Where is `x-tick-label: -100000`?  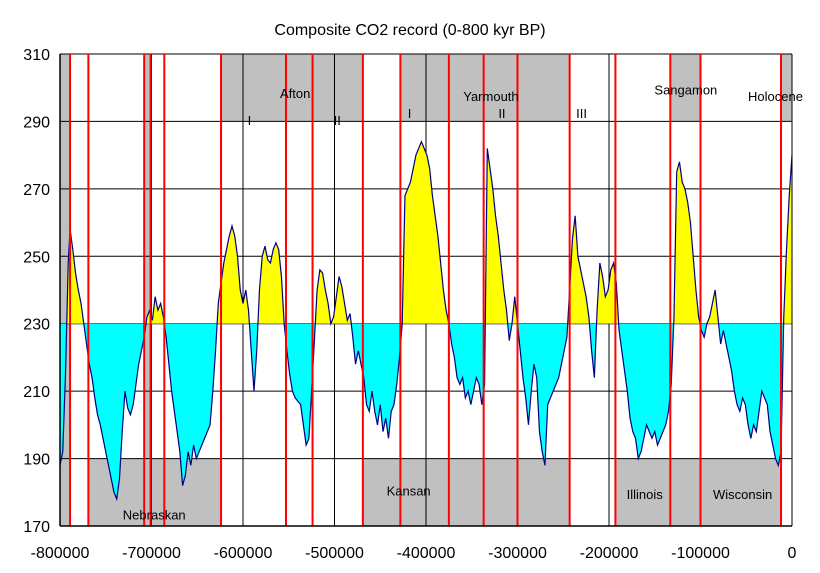 x-tick-label: -100000 is located at coordinates (700, 553).